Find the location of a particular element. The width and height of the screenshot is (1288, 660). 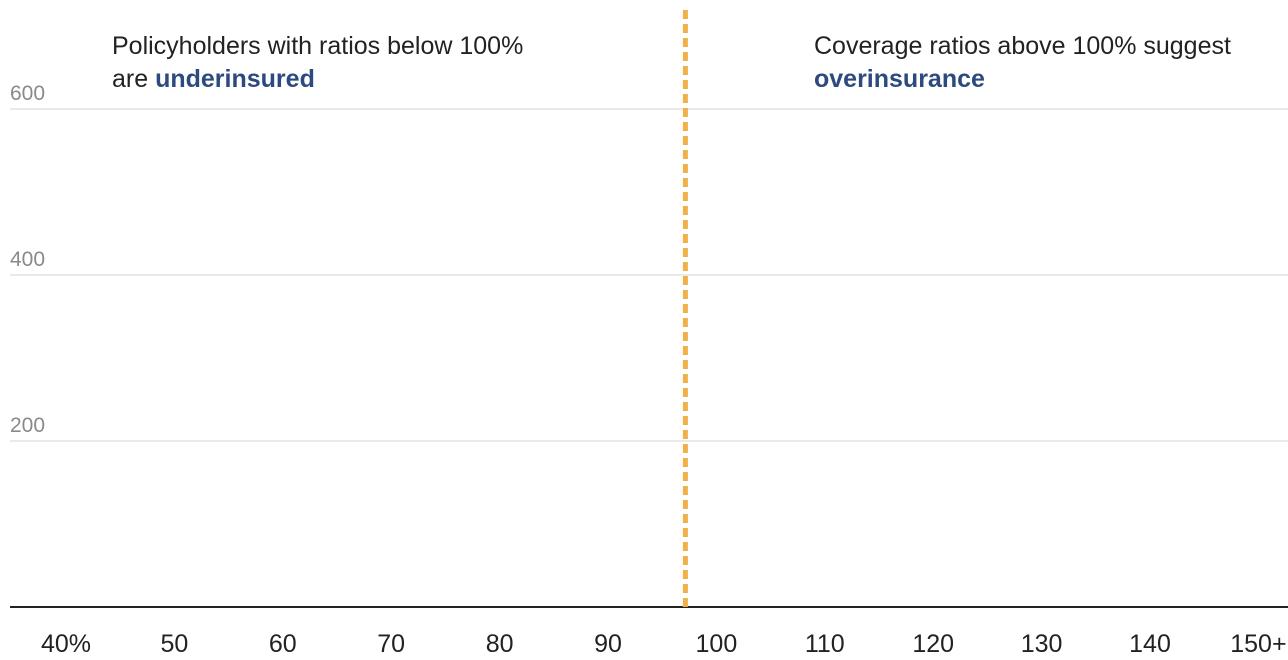

y-tick-labels: 200 400 600 is located at coordinates (27, 259).